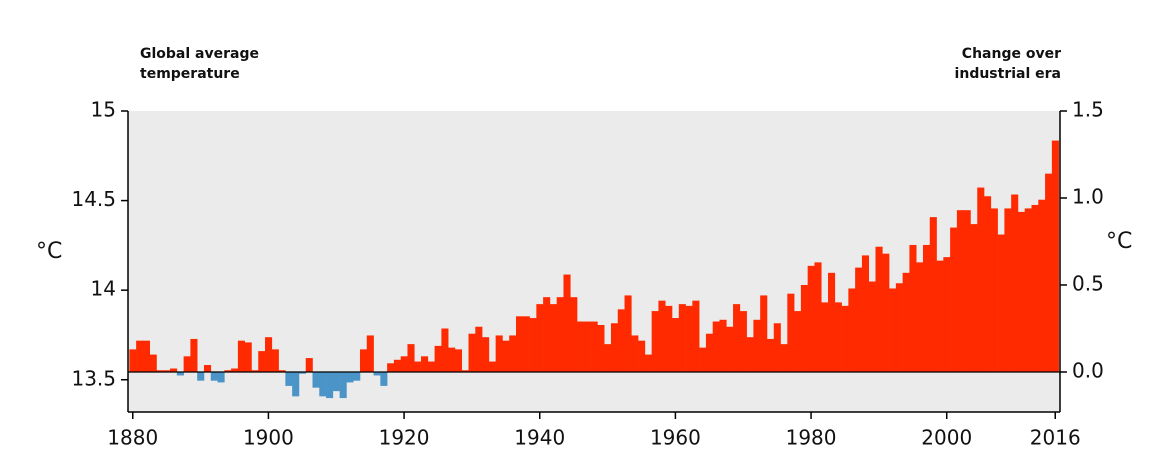  What do you see at coordinates (1011, 54) in the screenshot?
I see `right-label-line: Change over` at bounding box center [1011, 54].